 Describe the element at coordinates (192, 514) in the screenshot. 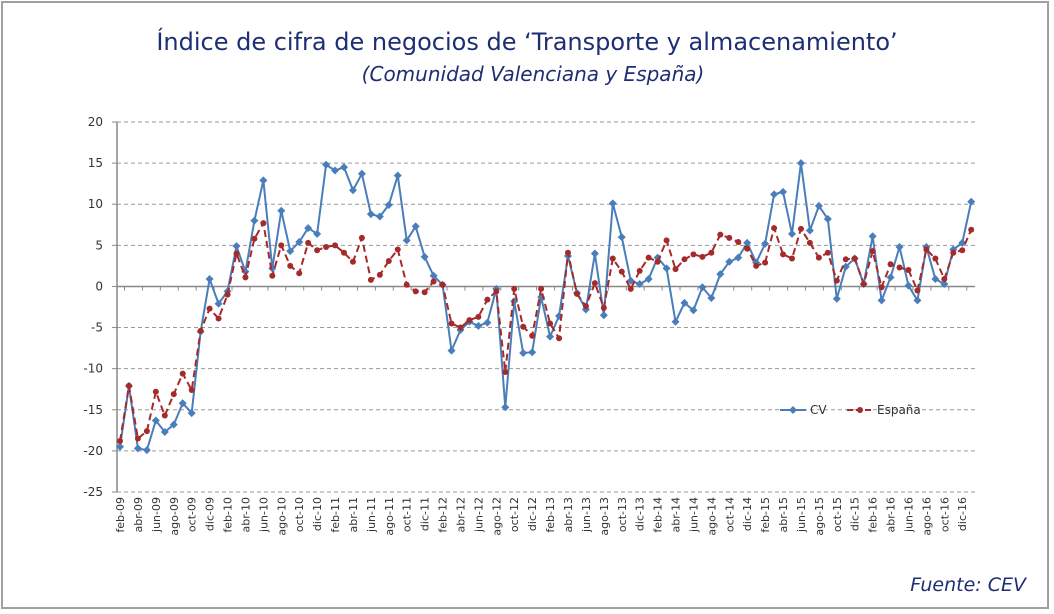

I see `x-tick-label: oct-09` at that location.